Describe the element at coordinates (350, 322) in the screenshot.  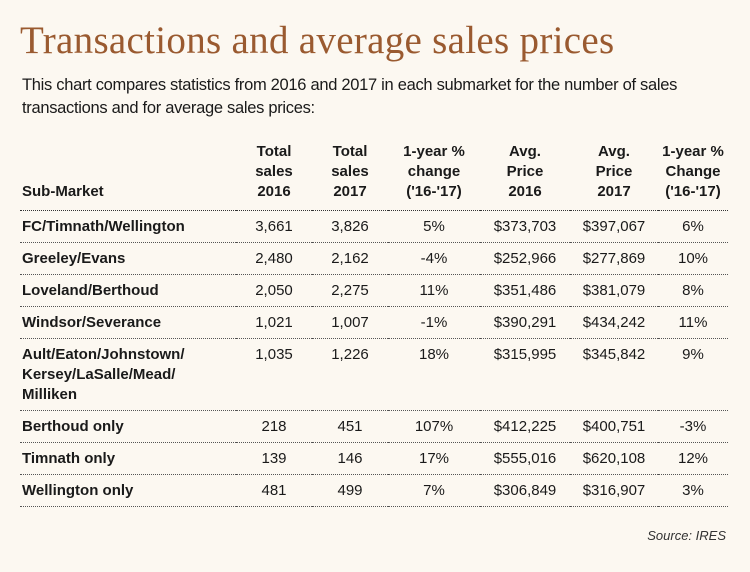
I see `value-cell: 1,007` at that location.